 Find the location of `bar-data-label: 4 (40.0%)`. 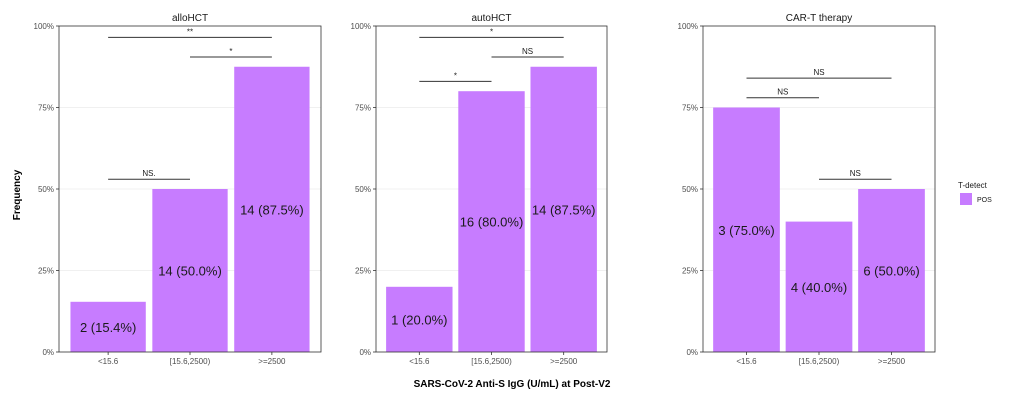

bar-data-label: 4 (40.0%) is located at coordinates (819, 287).